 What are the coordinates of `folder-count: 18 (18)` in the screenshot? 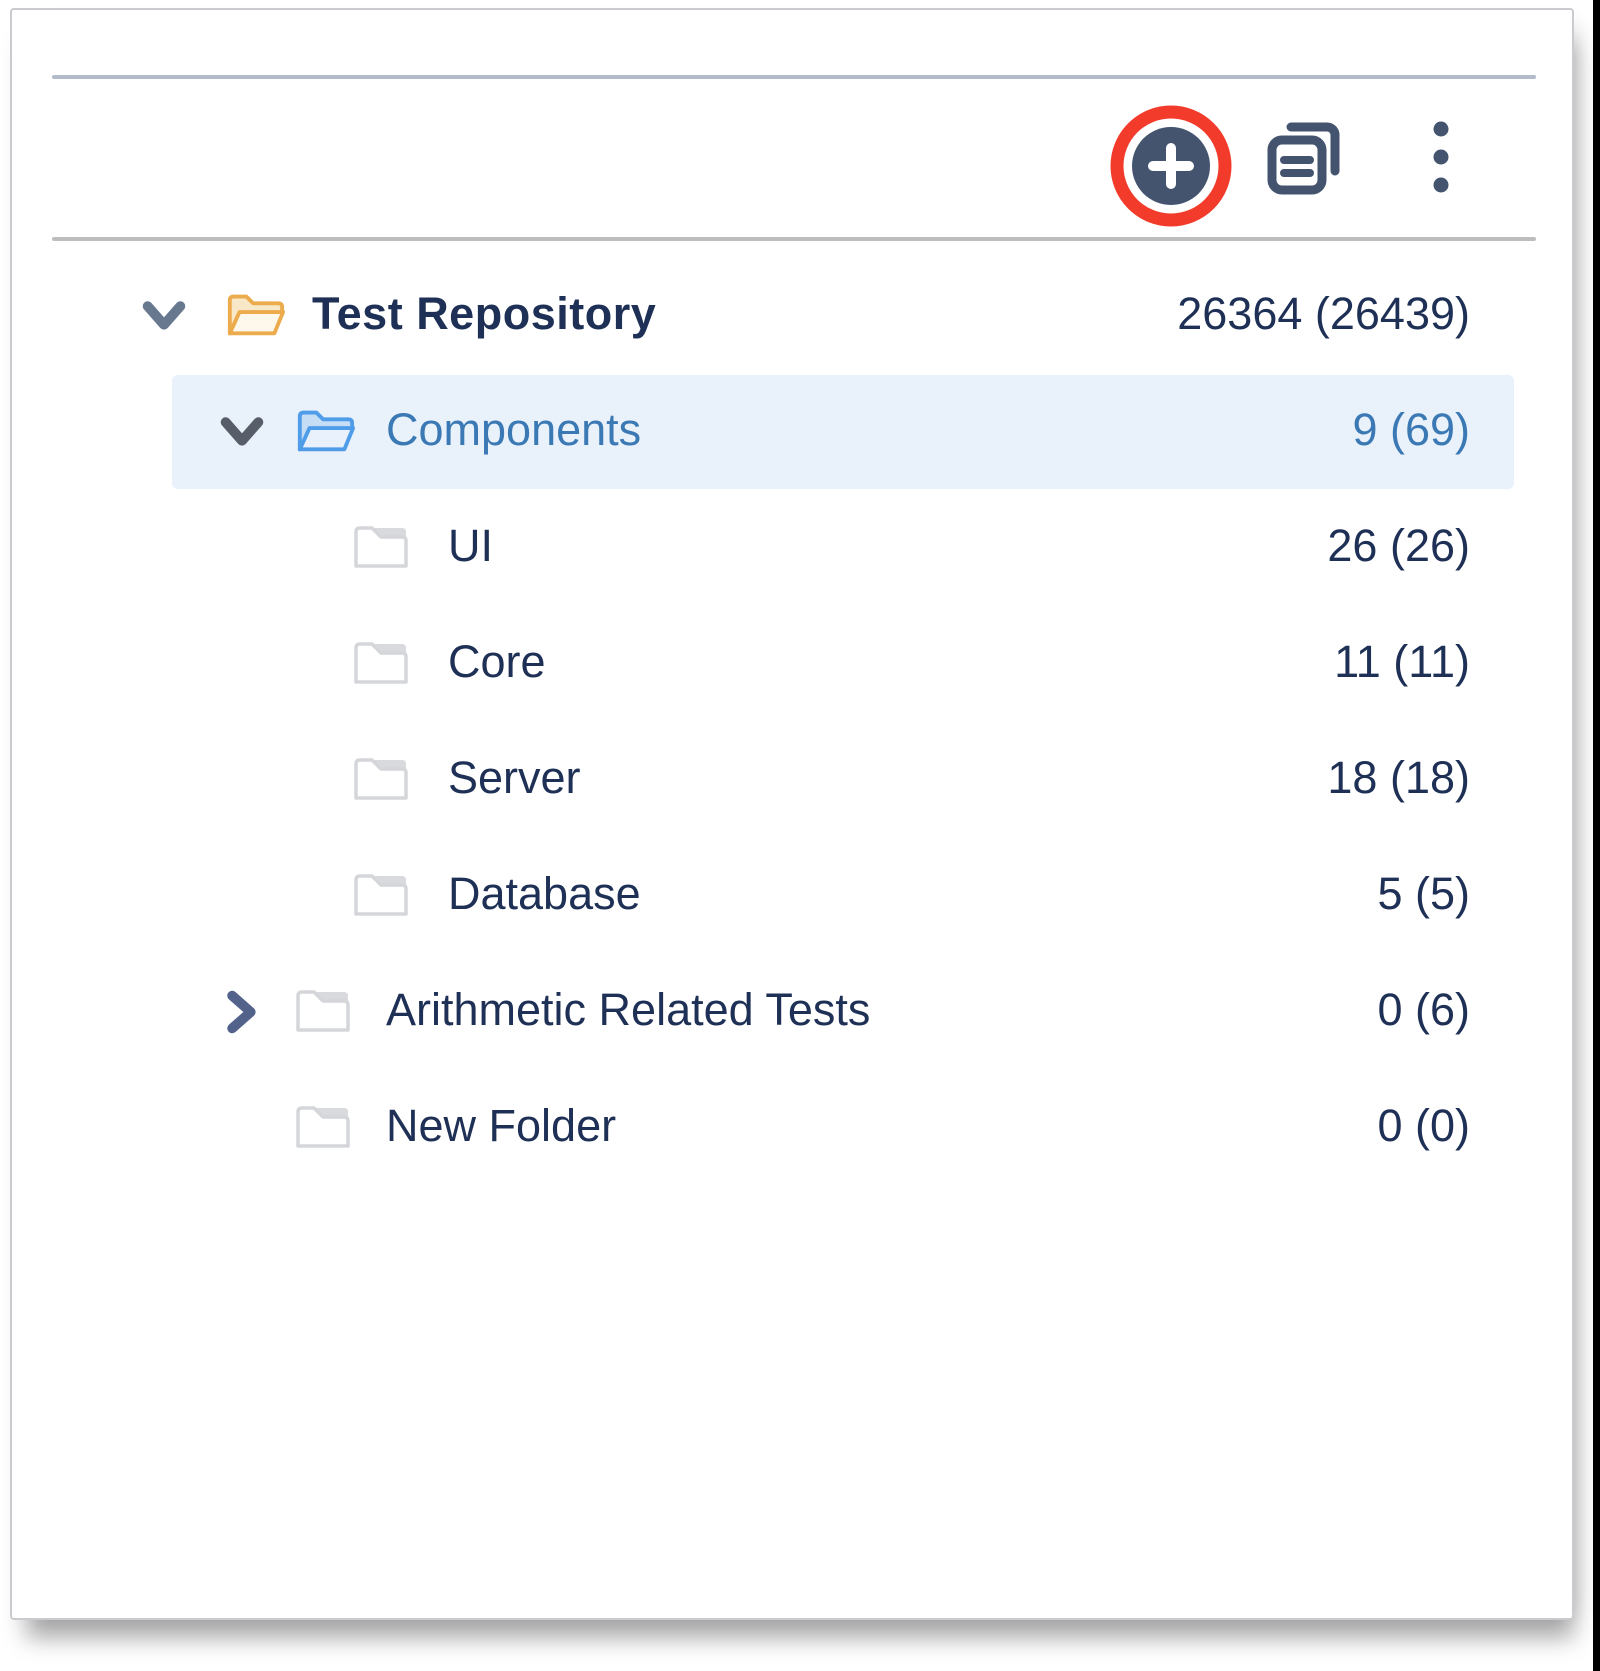 It's located at (1398, 777).